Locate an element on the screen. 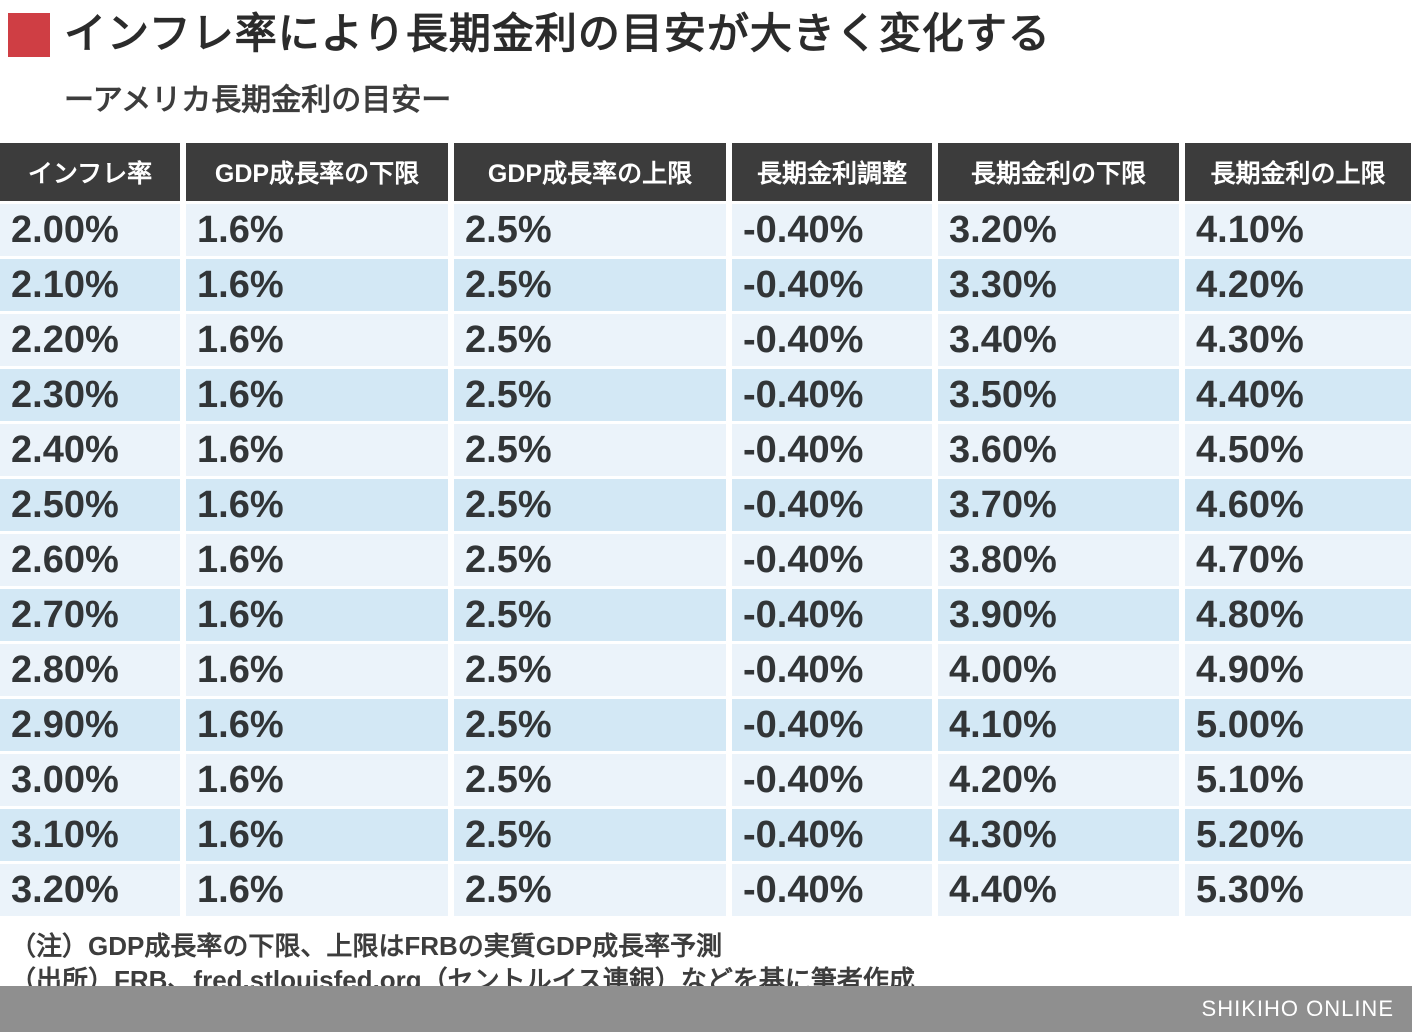 This screenshot has height=1032, width=1412. table-cell: 2.40% is located at coordinates (90, 450).